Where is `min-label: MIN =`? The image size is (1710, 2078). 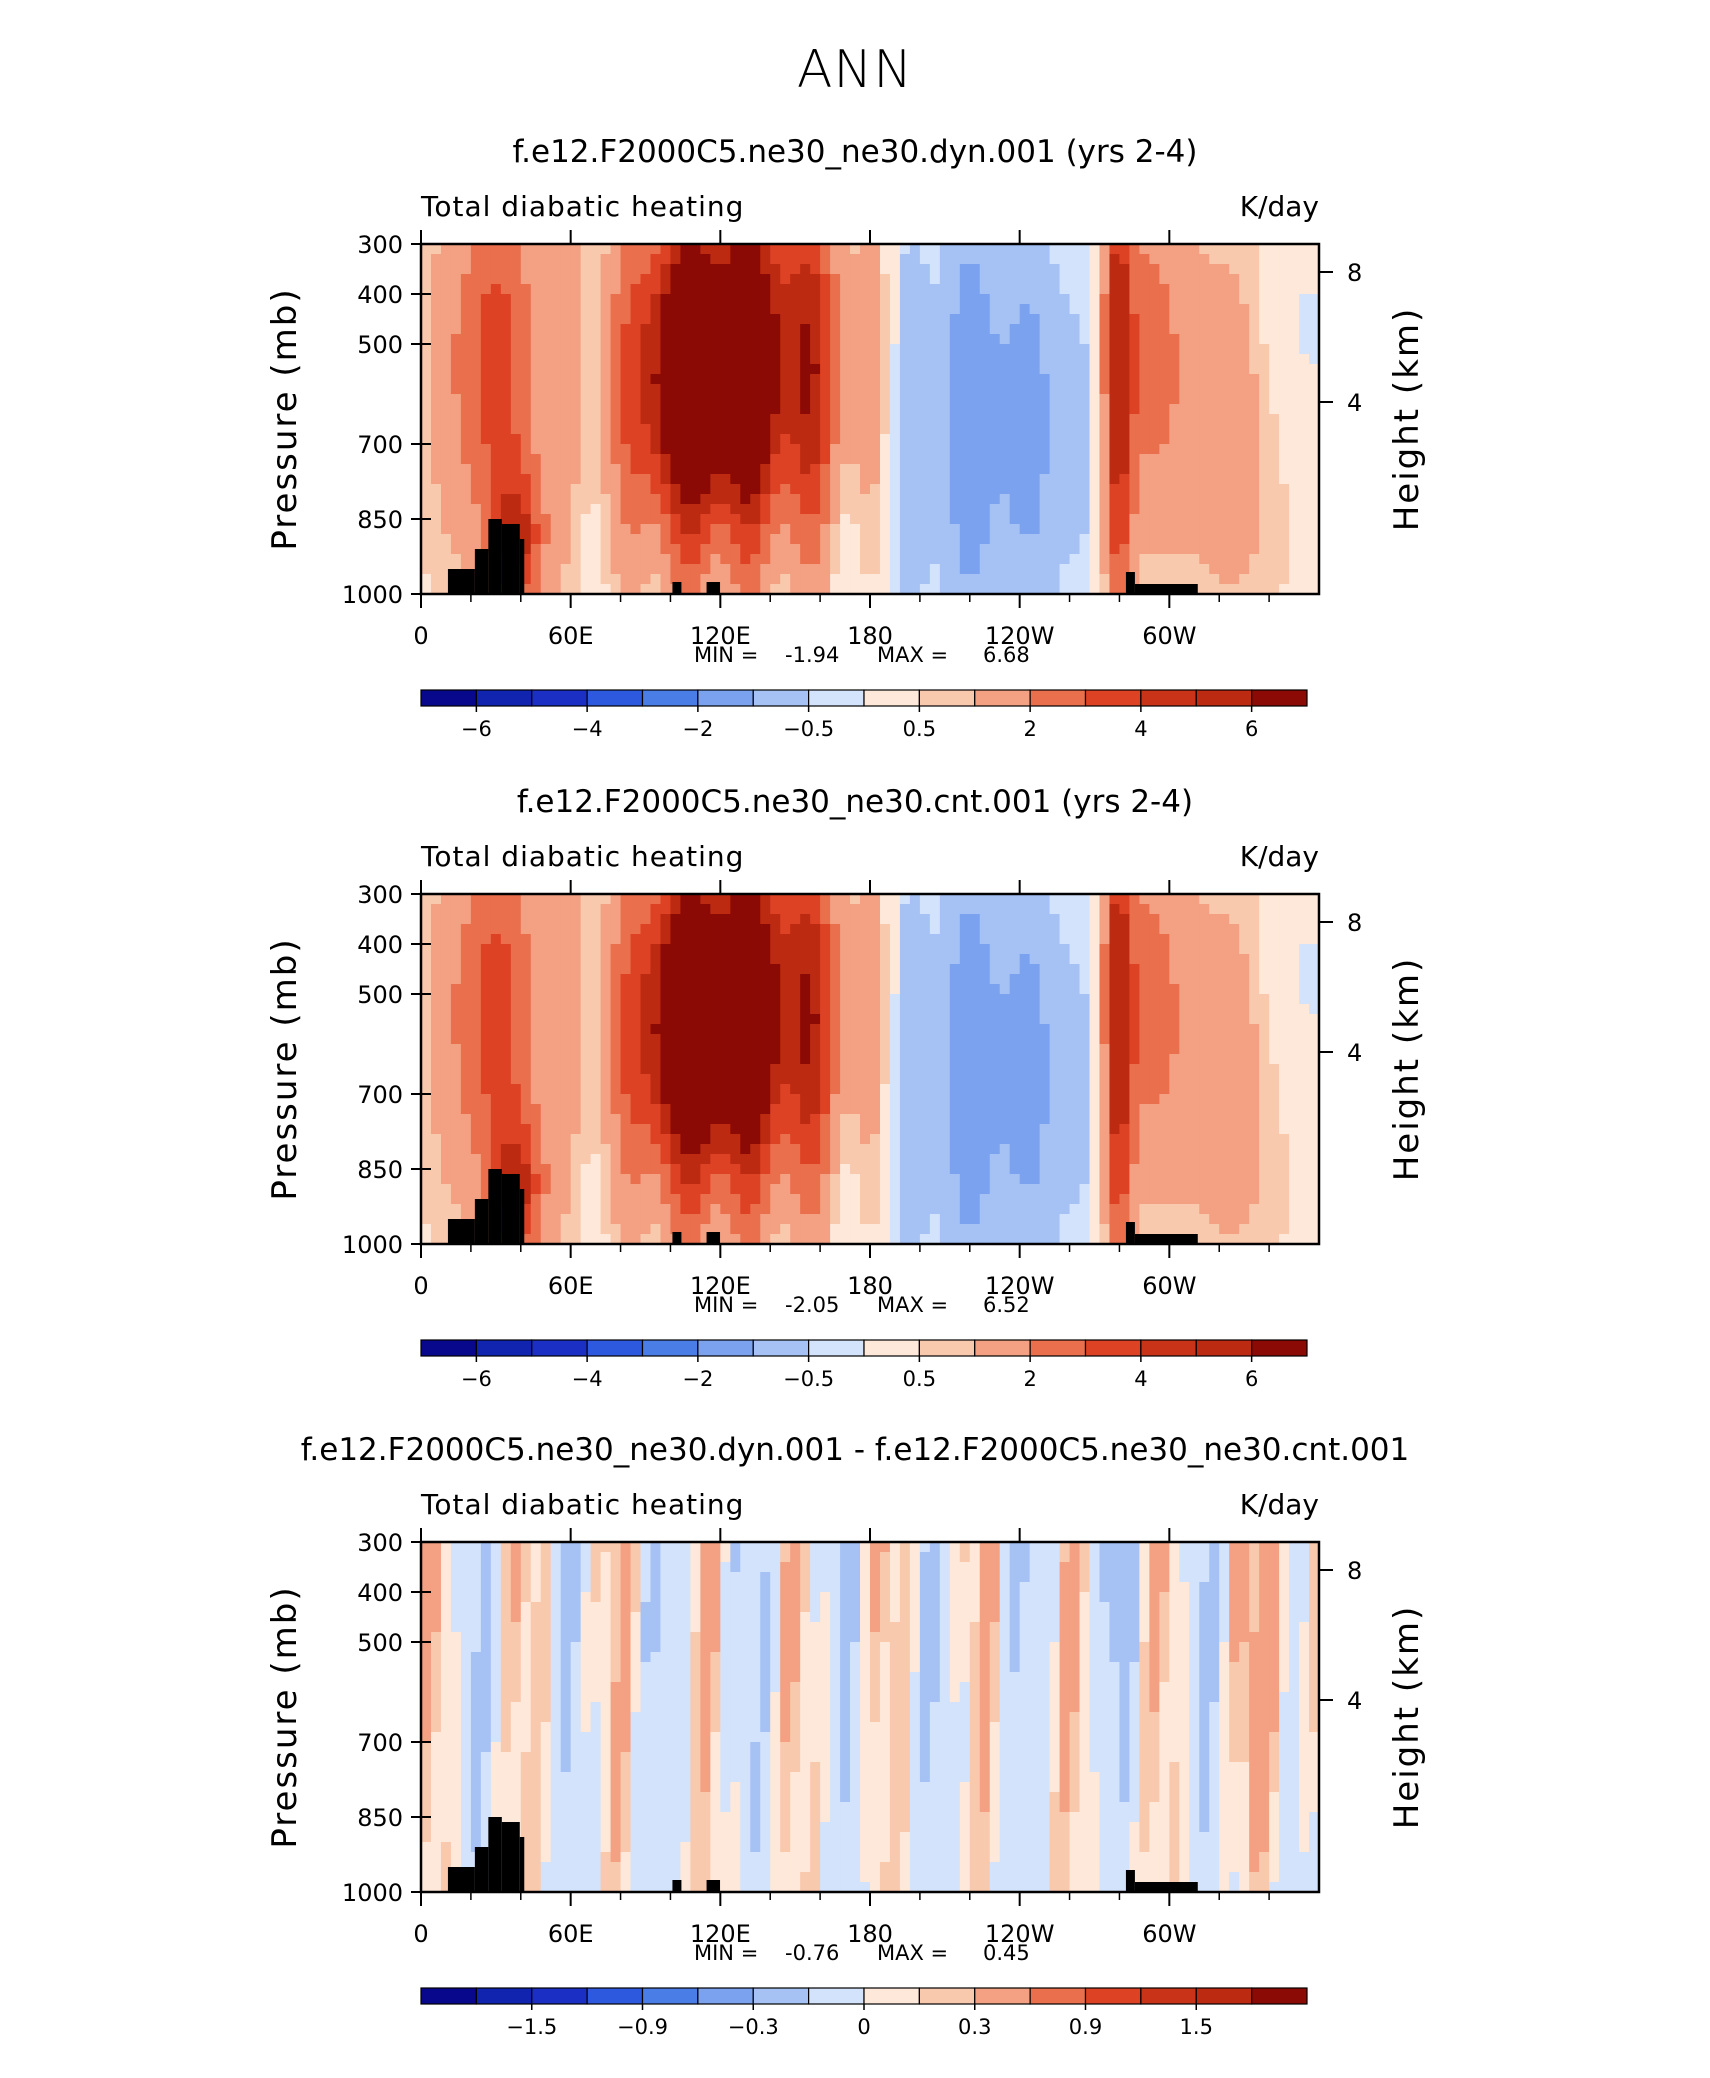
min-label: MIN = is located at coordinates (726, 655).